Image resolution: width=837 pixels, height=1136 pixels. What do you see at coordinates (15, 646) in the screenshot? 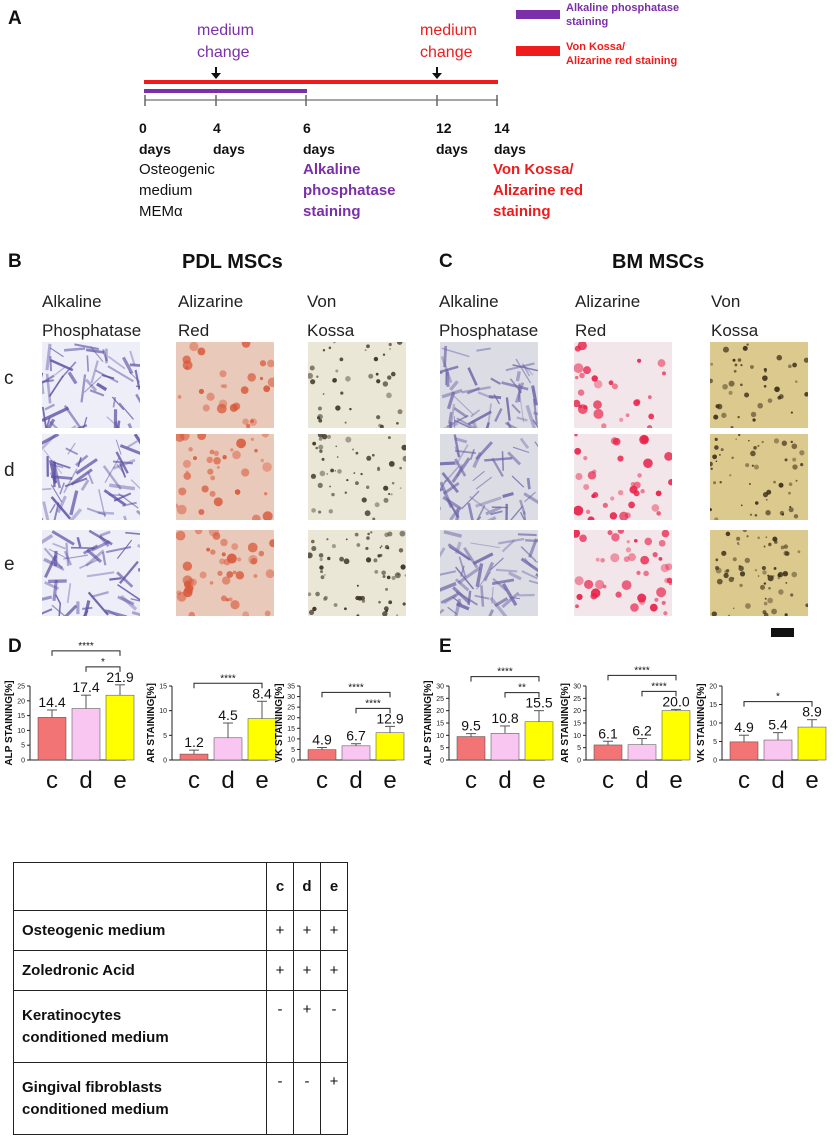
I see `panel-letter-d: D` at bounding box center [15, 646].